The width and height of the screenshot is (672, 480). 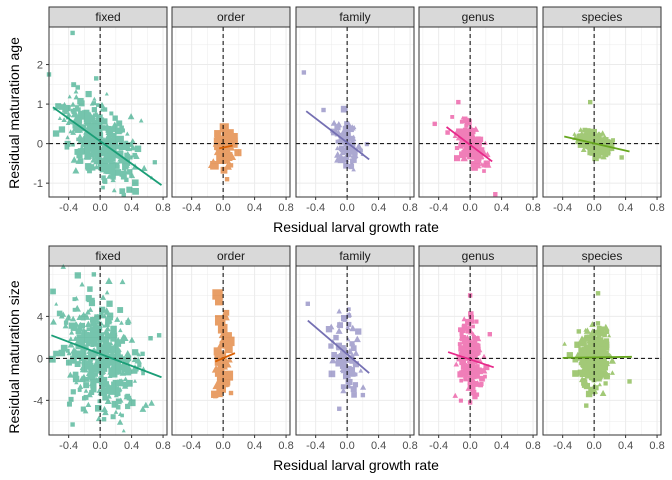 I want to click on panel-background, so click(x=602, y=112).